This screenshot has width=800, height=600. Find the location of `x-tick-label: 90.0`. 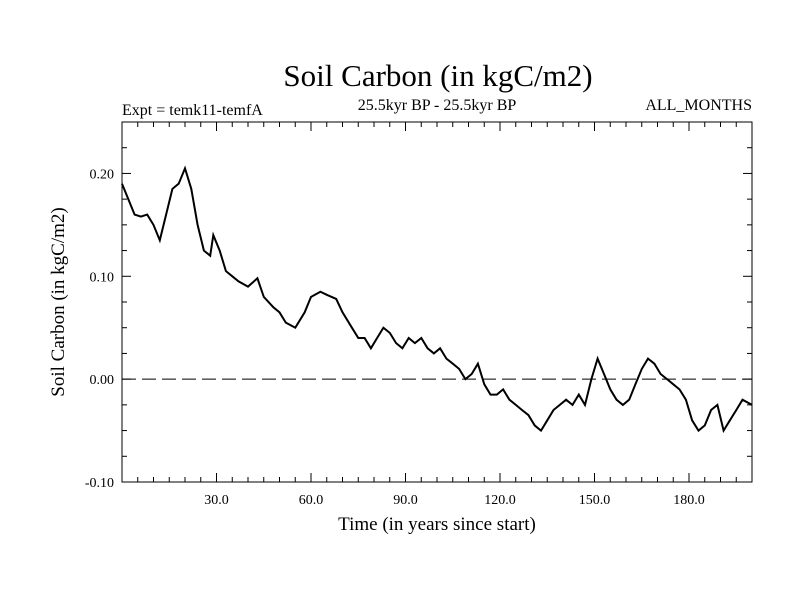

x-tick-label: 90.0 is located at coordinates (405, 500).